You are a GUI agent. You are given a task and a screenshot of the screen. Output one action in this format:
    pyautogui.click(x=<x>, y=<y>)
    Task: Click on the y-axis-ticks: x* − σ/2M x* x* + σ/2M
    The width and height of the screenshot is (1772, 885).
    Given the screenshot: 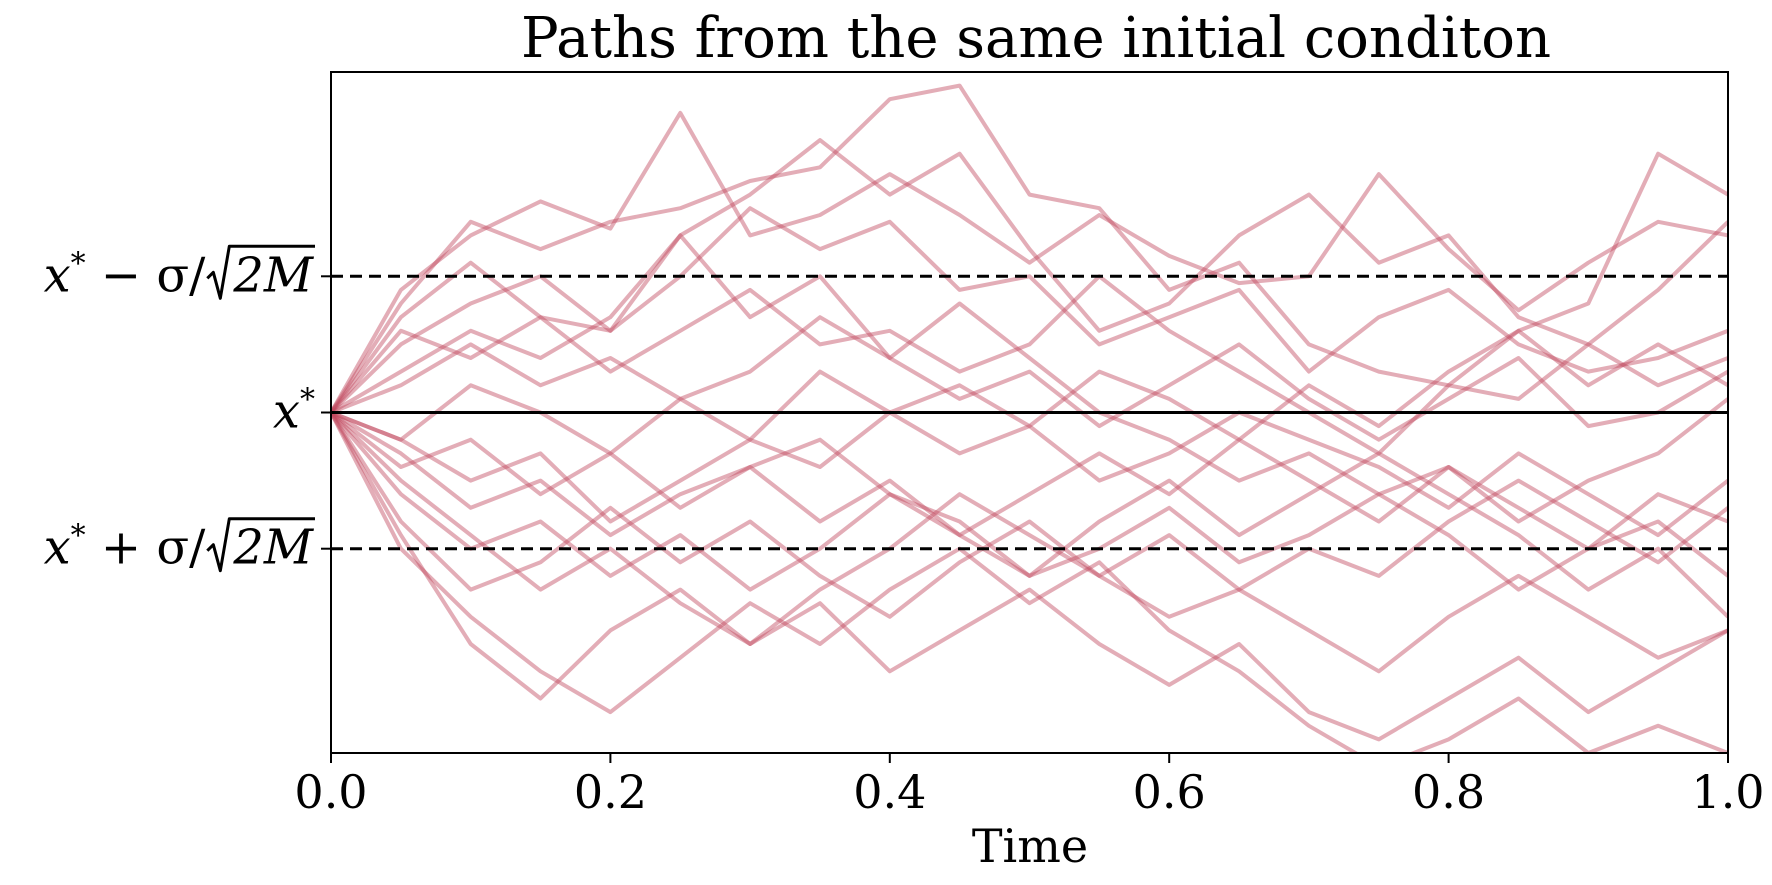 What is the action you would take?
    pyautogui.click(x=187, y=410)
    